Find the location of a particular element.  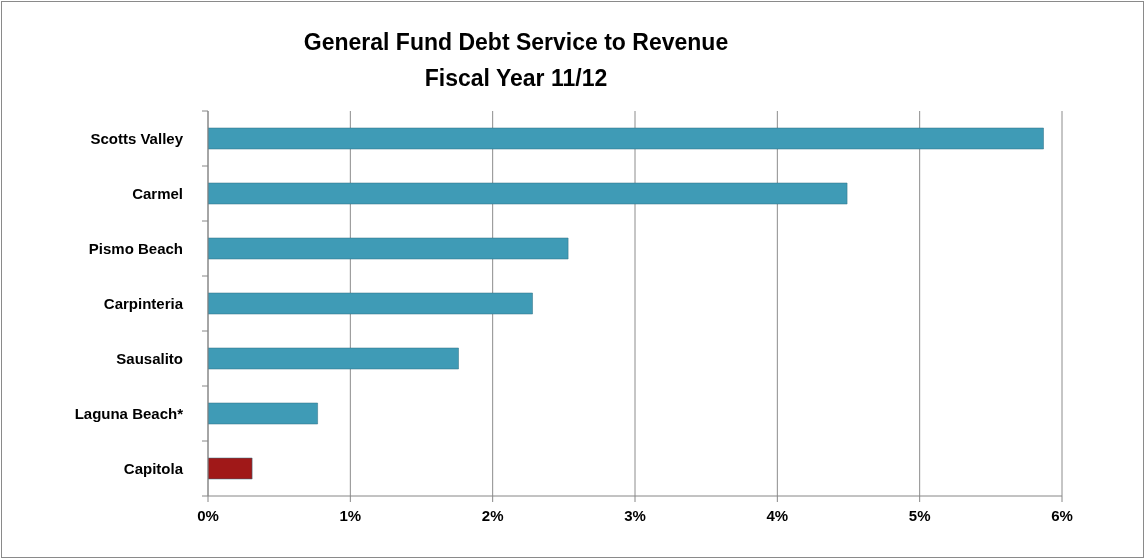

x-tick-label: 2% is located at coordinates (492, 515).